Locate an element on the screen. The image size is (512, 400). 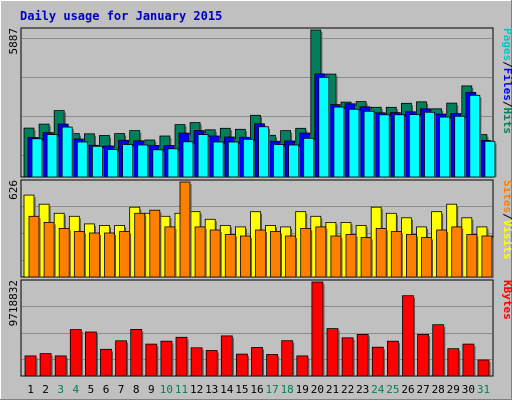
x-tick-day-23: 23 is located at coordinates (362, 389).